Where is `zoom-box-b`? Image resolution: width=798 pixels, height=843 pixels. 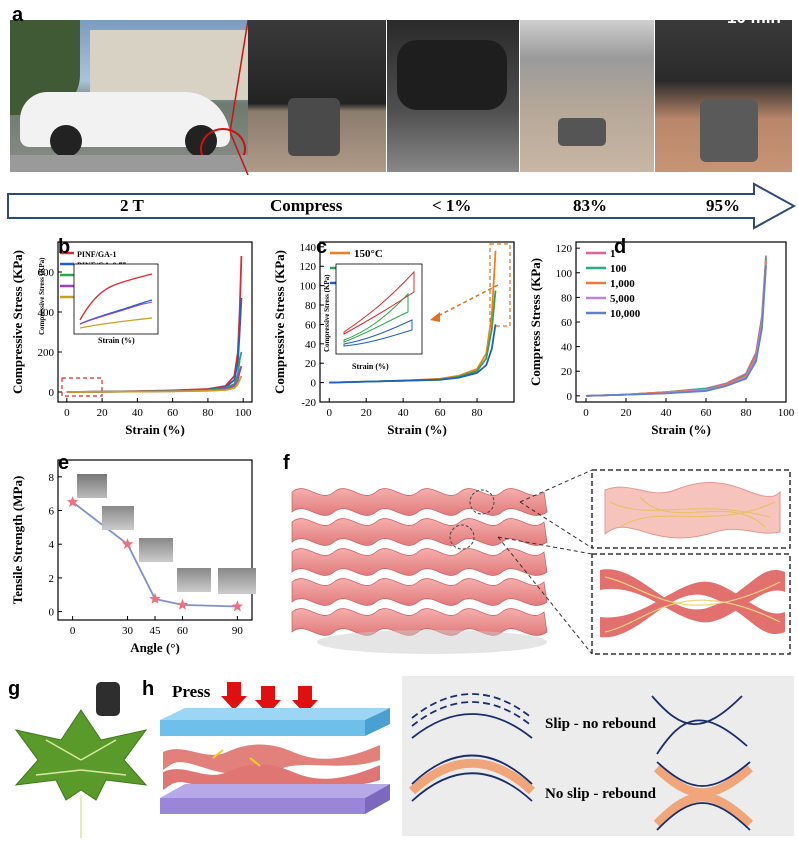
zoom-box-b is located at coordinates (82, 387).